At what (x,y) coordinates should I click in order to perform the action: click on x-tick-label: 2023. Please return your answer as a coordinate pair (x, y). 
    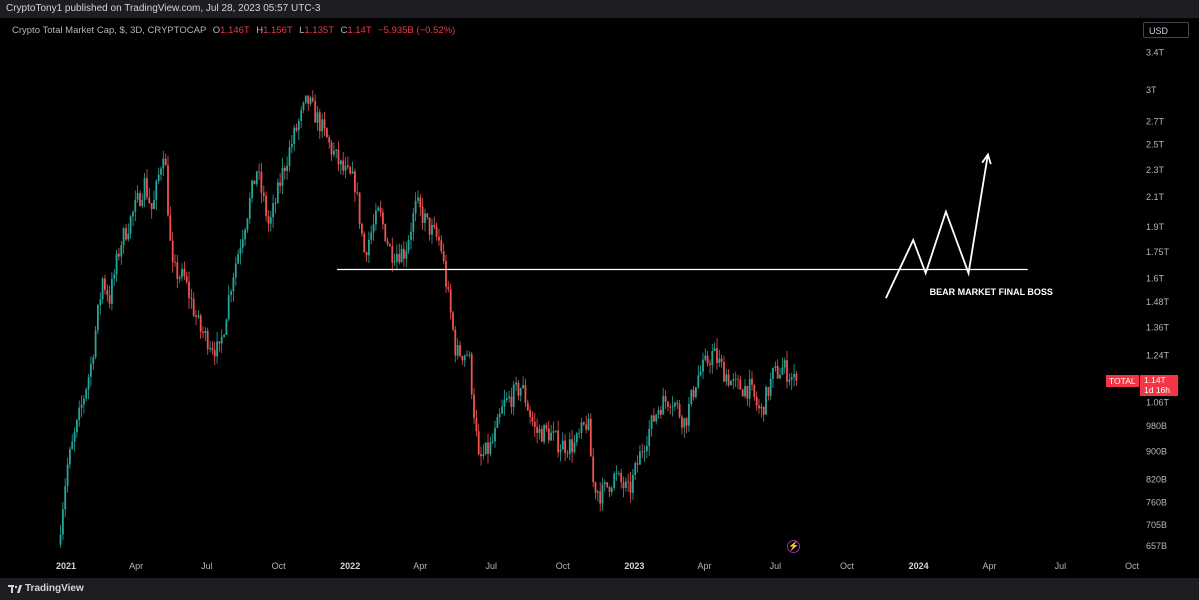
    Looking at the image, I should click on (634, 566).